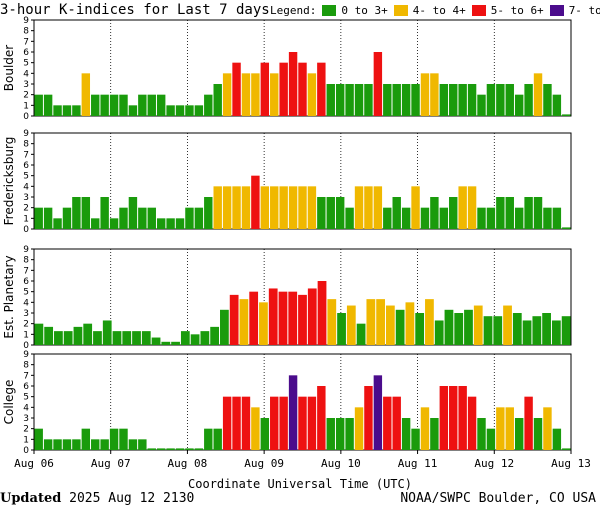 The width and height of the screenshot is (600, 510). What do you see at coordinates (300, 484) in the screenshot?
I see `x-axis-title: Coordinate Universal Time (UTC)` at bounding box center [300, 484].